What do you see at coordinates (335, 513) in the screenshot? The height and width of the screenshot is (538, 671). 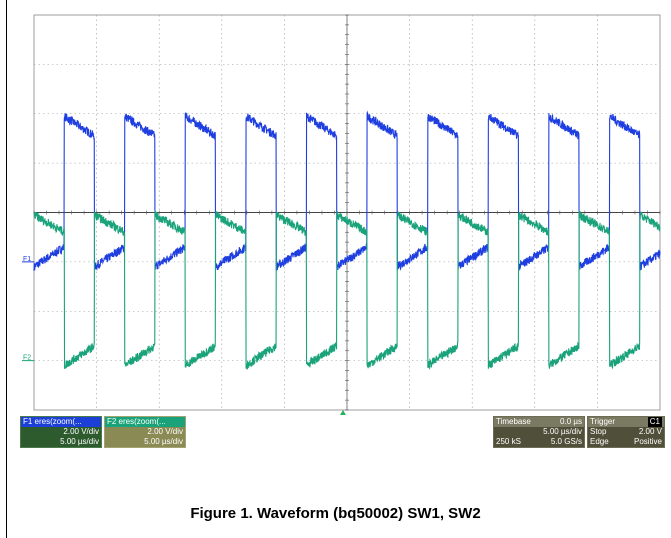 I see `figure-caption: Figure 1. Waveform (bq50002) SW1, SW2` at bounding box center [335, 513].